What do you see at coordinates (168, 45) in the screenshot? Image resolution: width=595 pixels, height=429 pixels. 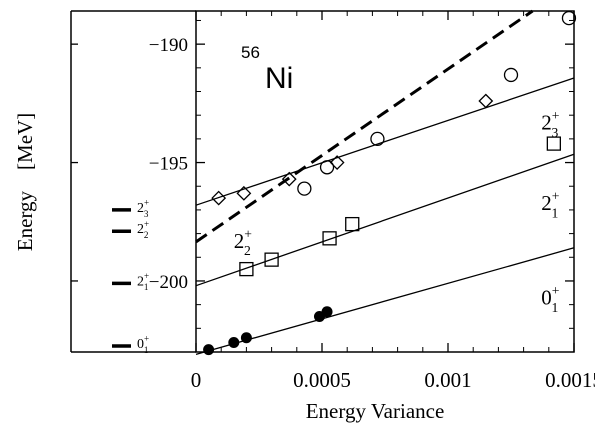 I see `y-tick-label-0: −190` at bounding box center [168, 45].